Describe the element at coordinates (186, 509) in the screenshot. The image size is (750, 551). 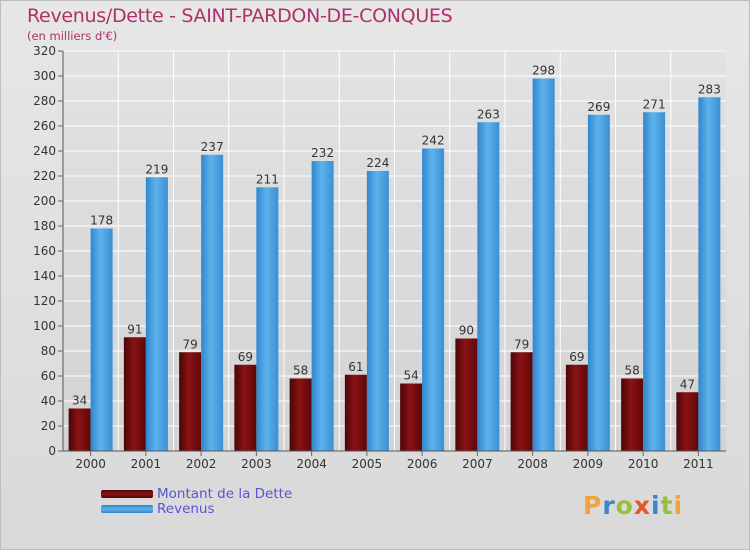
I see `legend-label-revenus: Revenus` at that location.